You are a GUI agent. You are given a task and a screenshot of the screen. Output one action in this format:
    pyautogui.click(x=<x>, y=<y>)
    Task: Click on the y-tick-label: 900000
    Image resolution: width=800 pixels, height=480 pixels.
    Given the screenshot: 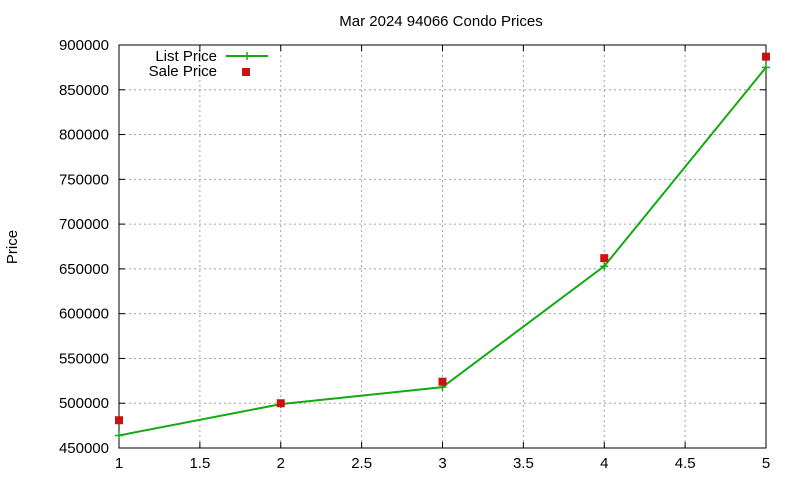 What is the action you would take?
    pyautogui.click(x=84, y=45)
    